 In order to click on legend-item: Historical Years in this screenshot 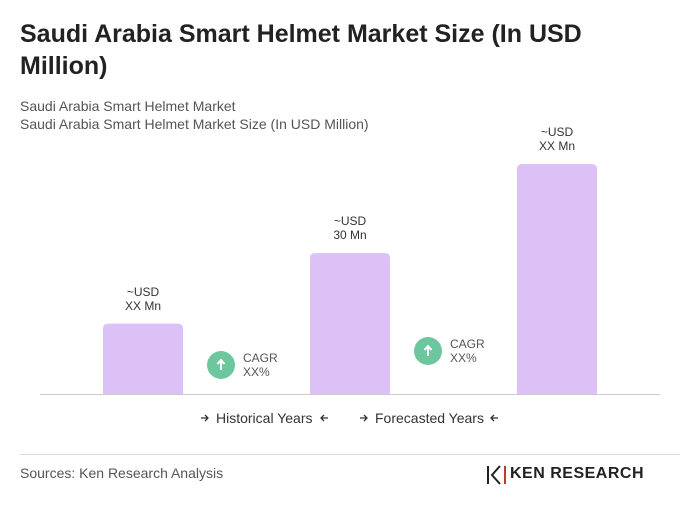, I will do `click(264, 418)`.